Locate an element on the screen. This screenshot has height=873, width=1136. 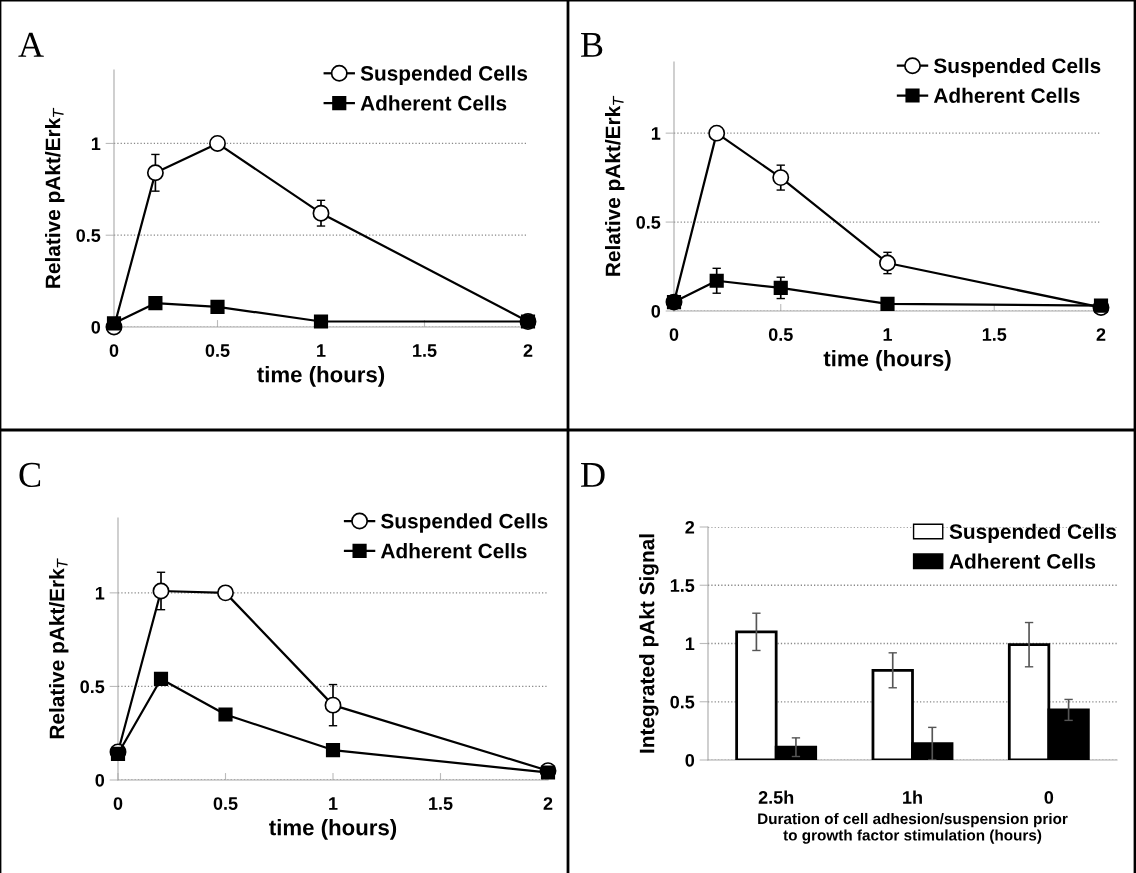
chart-title: B is located at coordinates (592, 45).